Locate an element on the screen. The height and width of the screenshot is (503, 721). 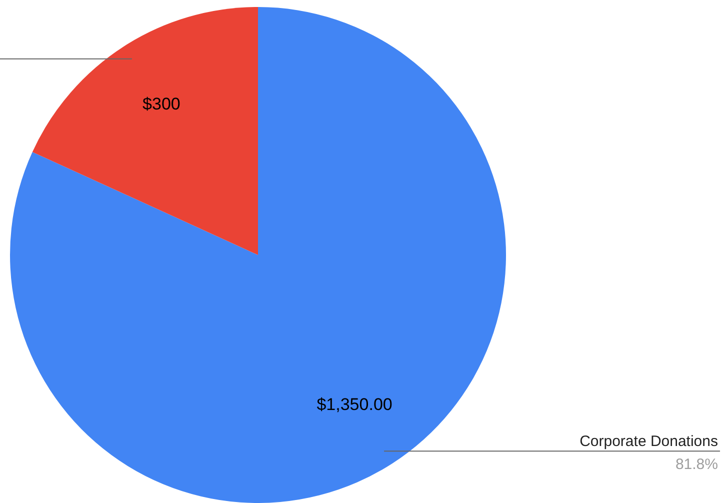
text: 81.8% is located at coordinates (696, 465).